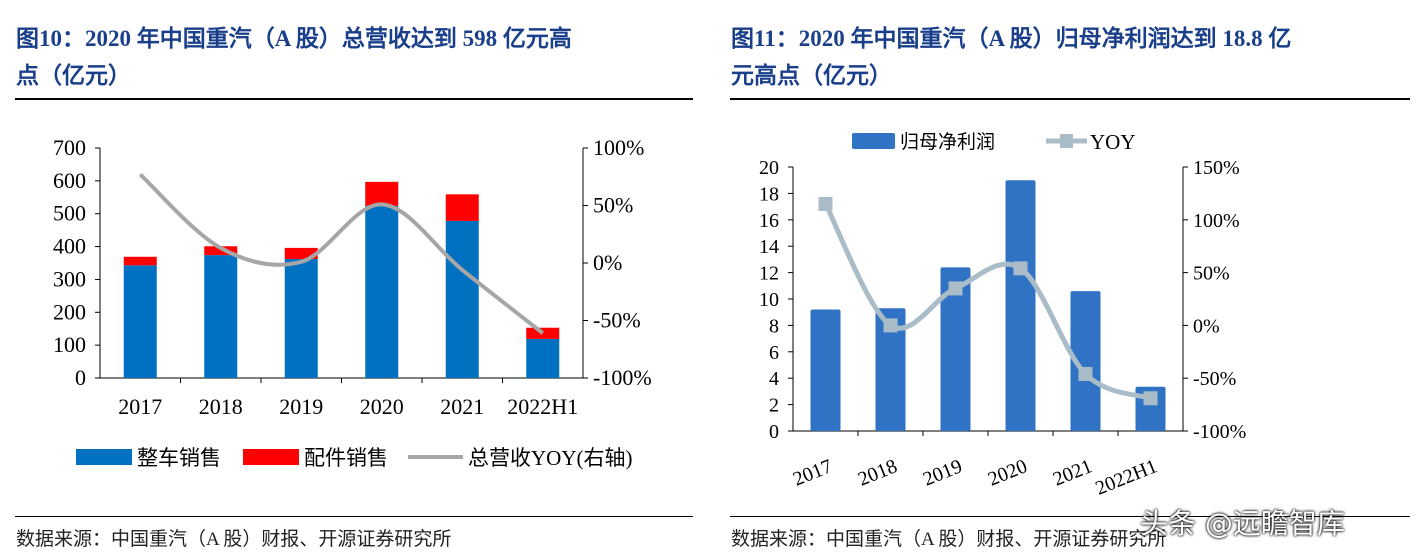  What do you see at coordinates (294, 38) in the screenshot?
I see `title-line: 图10：2020 年中国重汽（A 股）总营收达到 598 亿元高` at bounding box center [294, 38].